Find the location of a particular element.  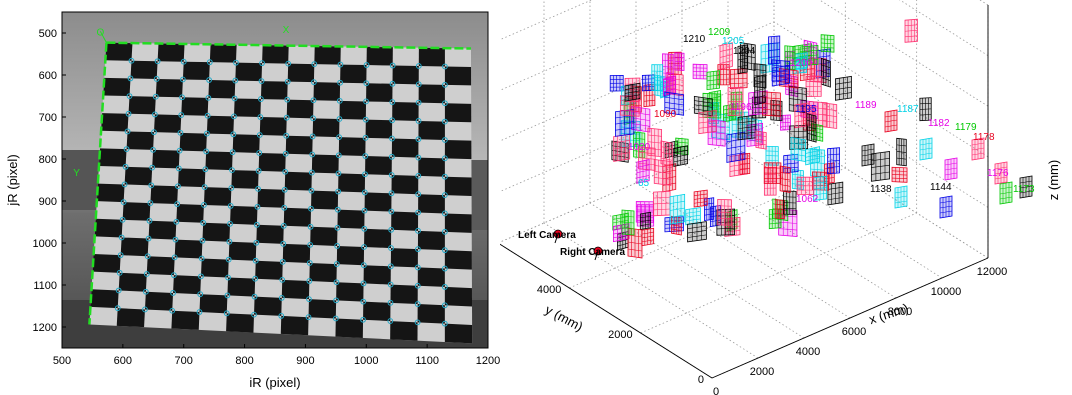

camera-marker: Left Camera is located at coordinates (547, 236).